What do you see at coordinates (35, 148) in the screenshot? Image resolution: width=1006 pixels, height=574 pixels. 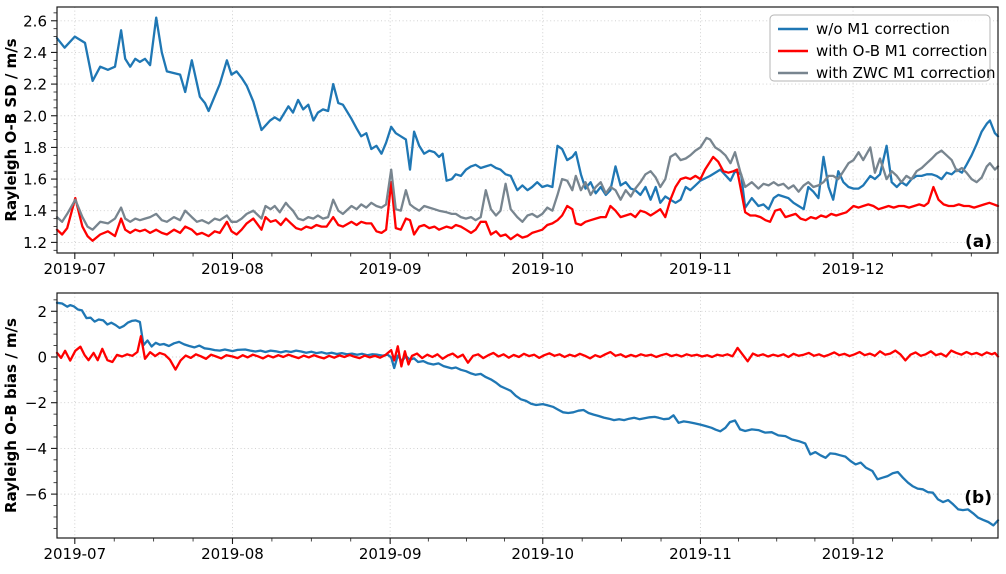 I see `y-tick-label: 1.8` at bounding box center [35, 148].